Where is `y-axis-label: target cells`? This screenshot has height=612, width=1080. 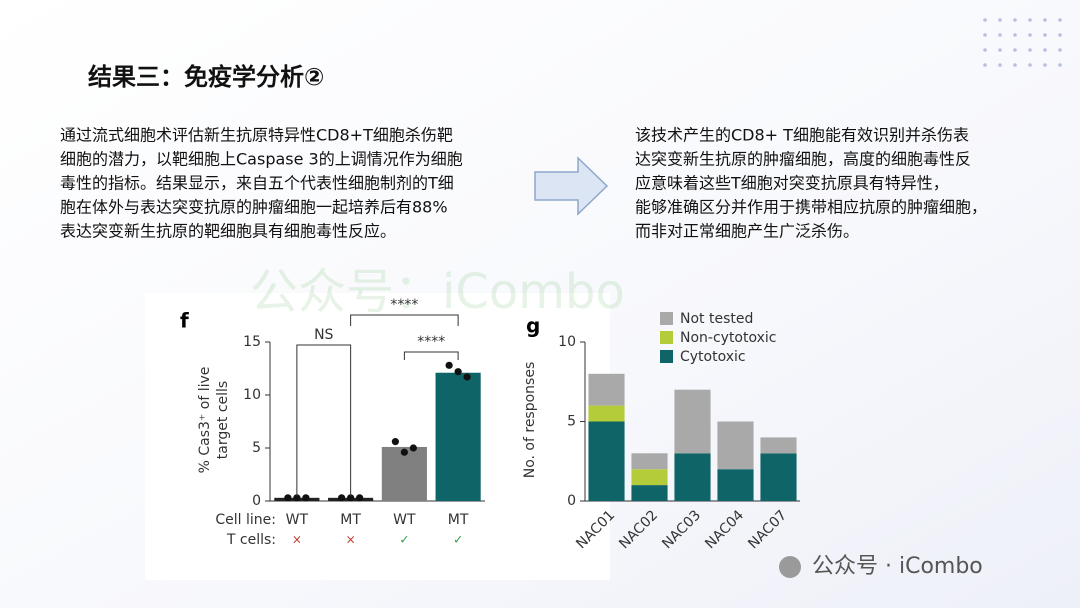
y-axis-label: target cells is located at coordinates (223, 420).